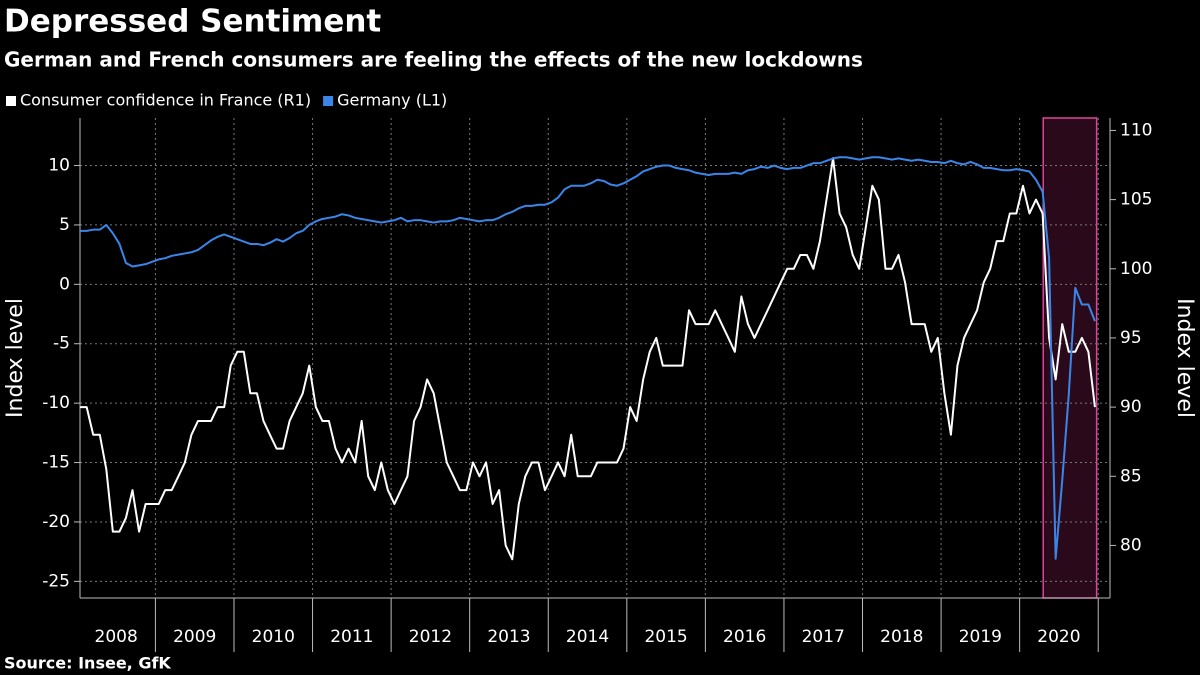 The image size is (1200, 675). What do you see at coordinates (56, 581) in the screenshot?
I see `y-tick-label: -25` at bounding box center [56, 581].